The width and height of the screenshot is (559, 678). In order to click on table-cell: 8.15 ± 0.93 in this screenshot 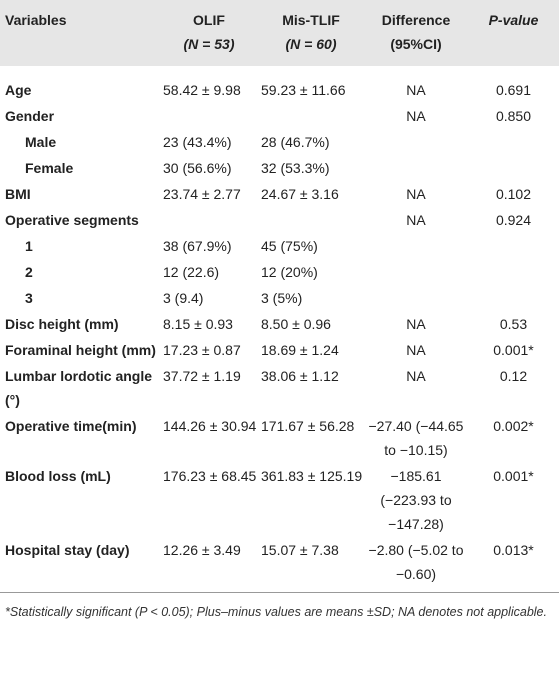, I will do `click(198, 324)`.